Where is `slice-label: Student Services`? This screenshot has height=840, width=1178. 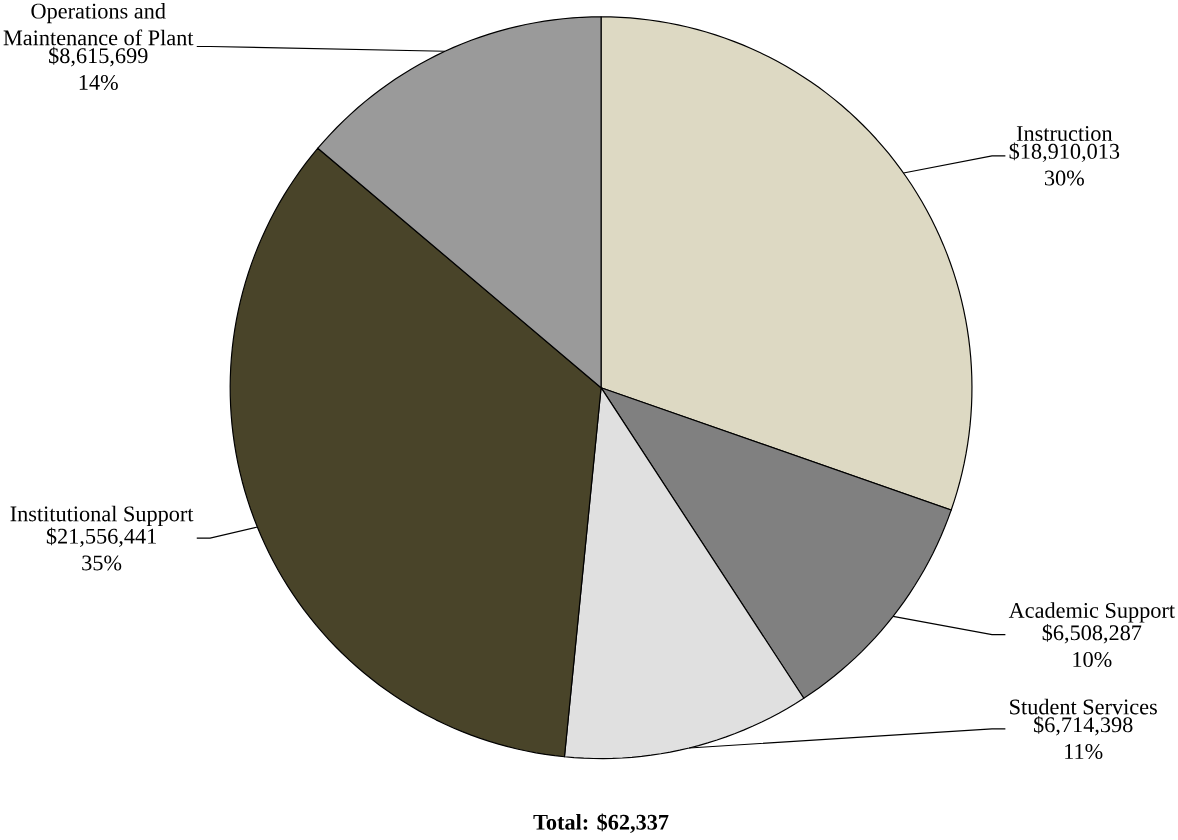 slice-label: Student Services is located at coordinates (1083, 706).